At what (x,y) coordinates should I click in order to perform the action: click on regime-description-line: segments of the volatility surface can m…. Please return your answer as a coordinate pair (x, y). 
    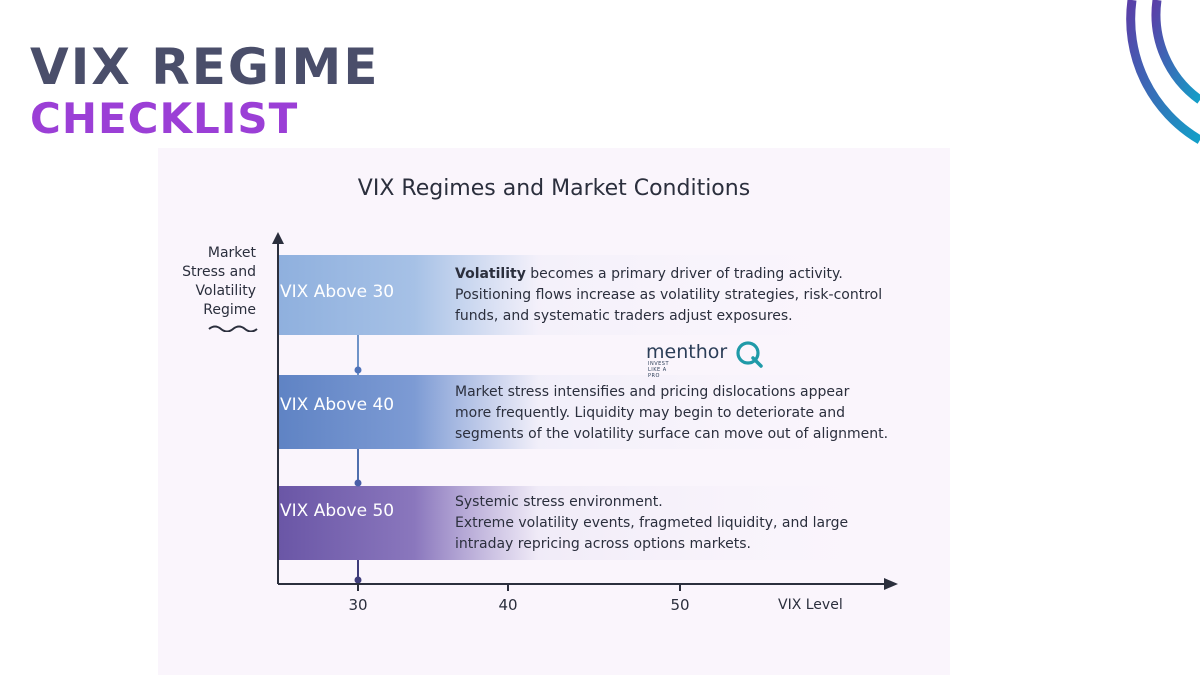
    Looking at the image, I should click on (672, 434).